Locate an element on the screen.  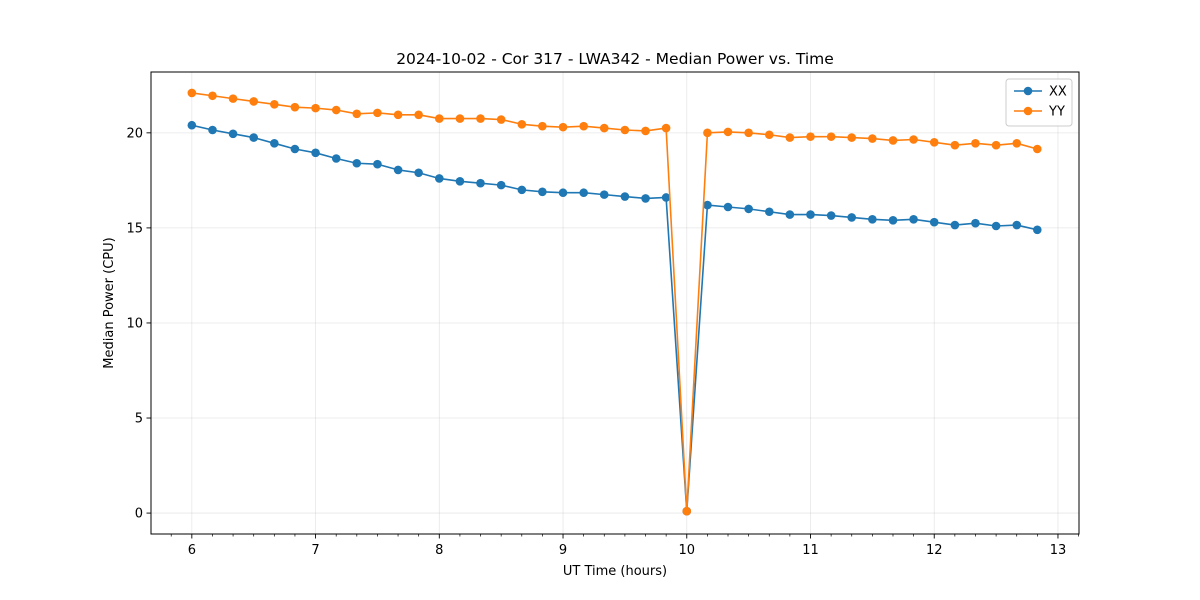
y-tick-label: 10 is located at coordinates (134, 323).